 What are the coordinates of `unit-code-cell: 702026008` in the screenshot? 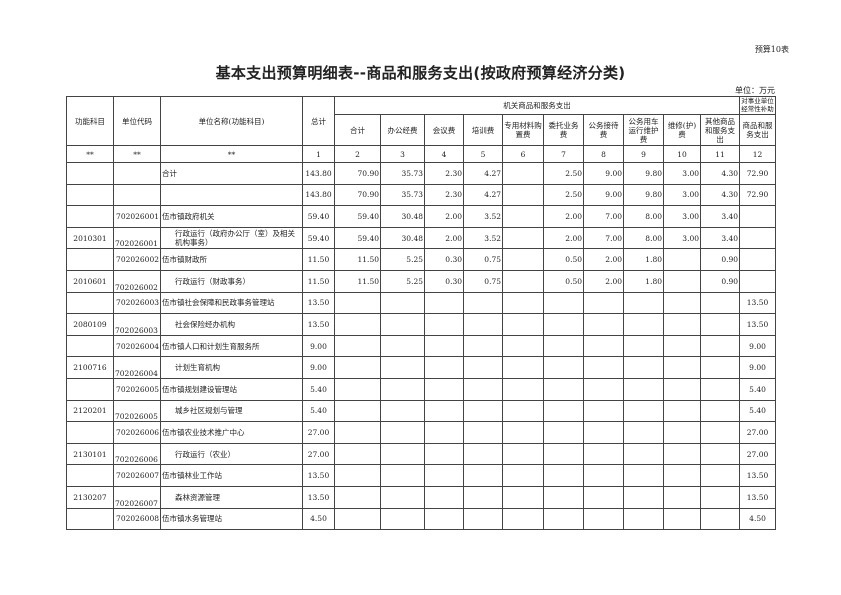 It's located at (137, 519).